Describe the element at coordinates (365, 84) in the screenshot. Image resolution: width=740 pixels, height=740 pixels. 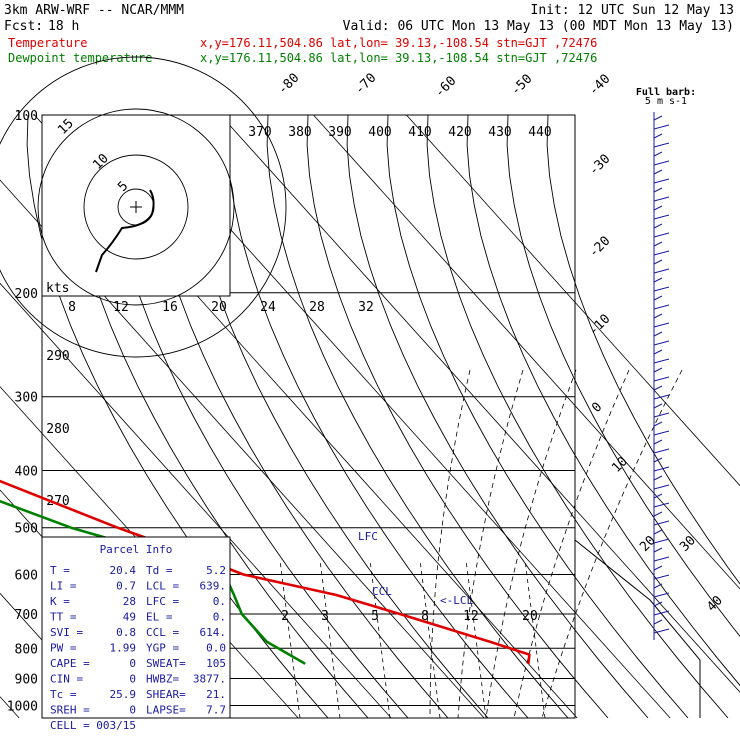
I see `isotherm-label: -70` at that location.